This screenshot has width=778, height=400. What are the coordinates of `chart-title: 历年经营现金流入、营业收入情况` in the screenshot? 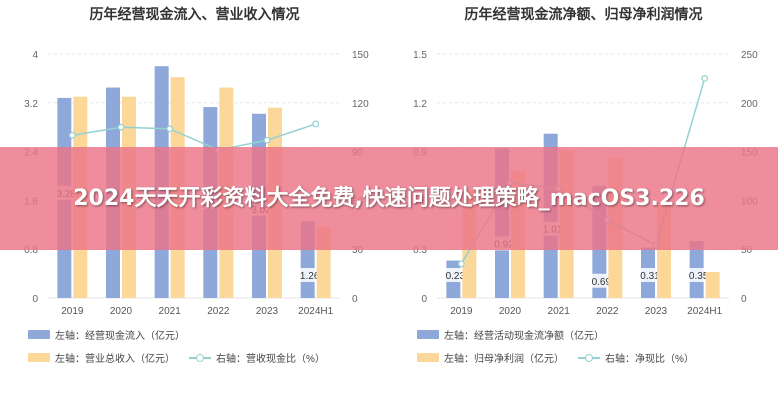 It's located at (194, 14).